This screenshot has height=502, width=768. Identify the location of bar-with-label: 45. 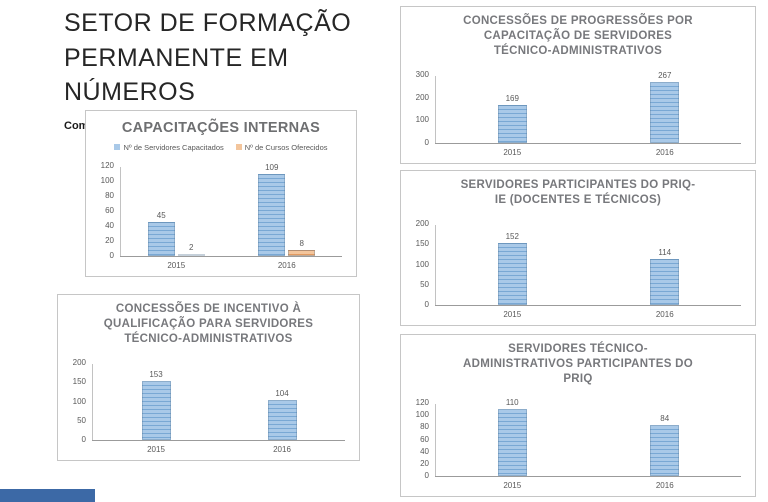
(161, 234).